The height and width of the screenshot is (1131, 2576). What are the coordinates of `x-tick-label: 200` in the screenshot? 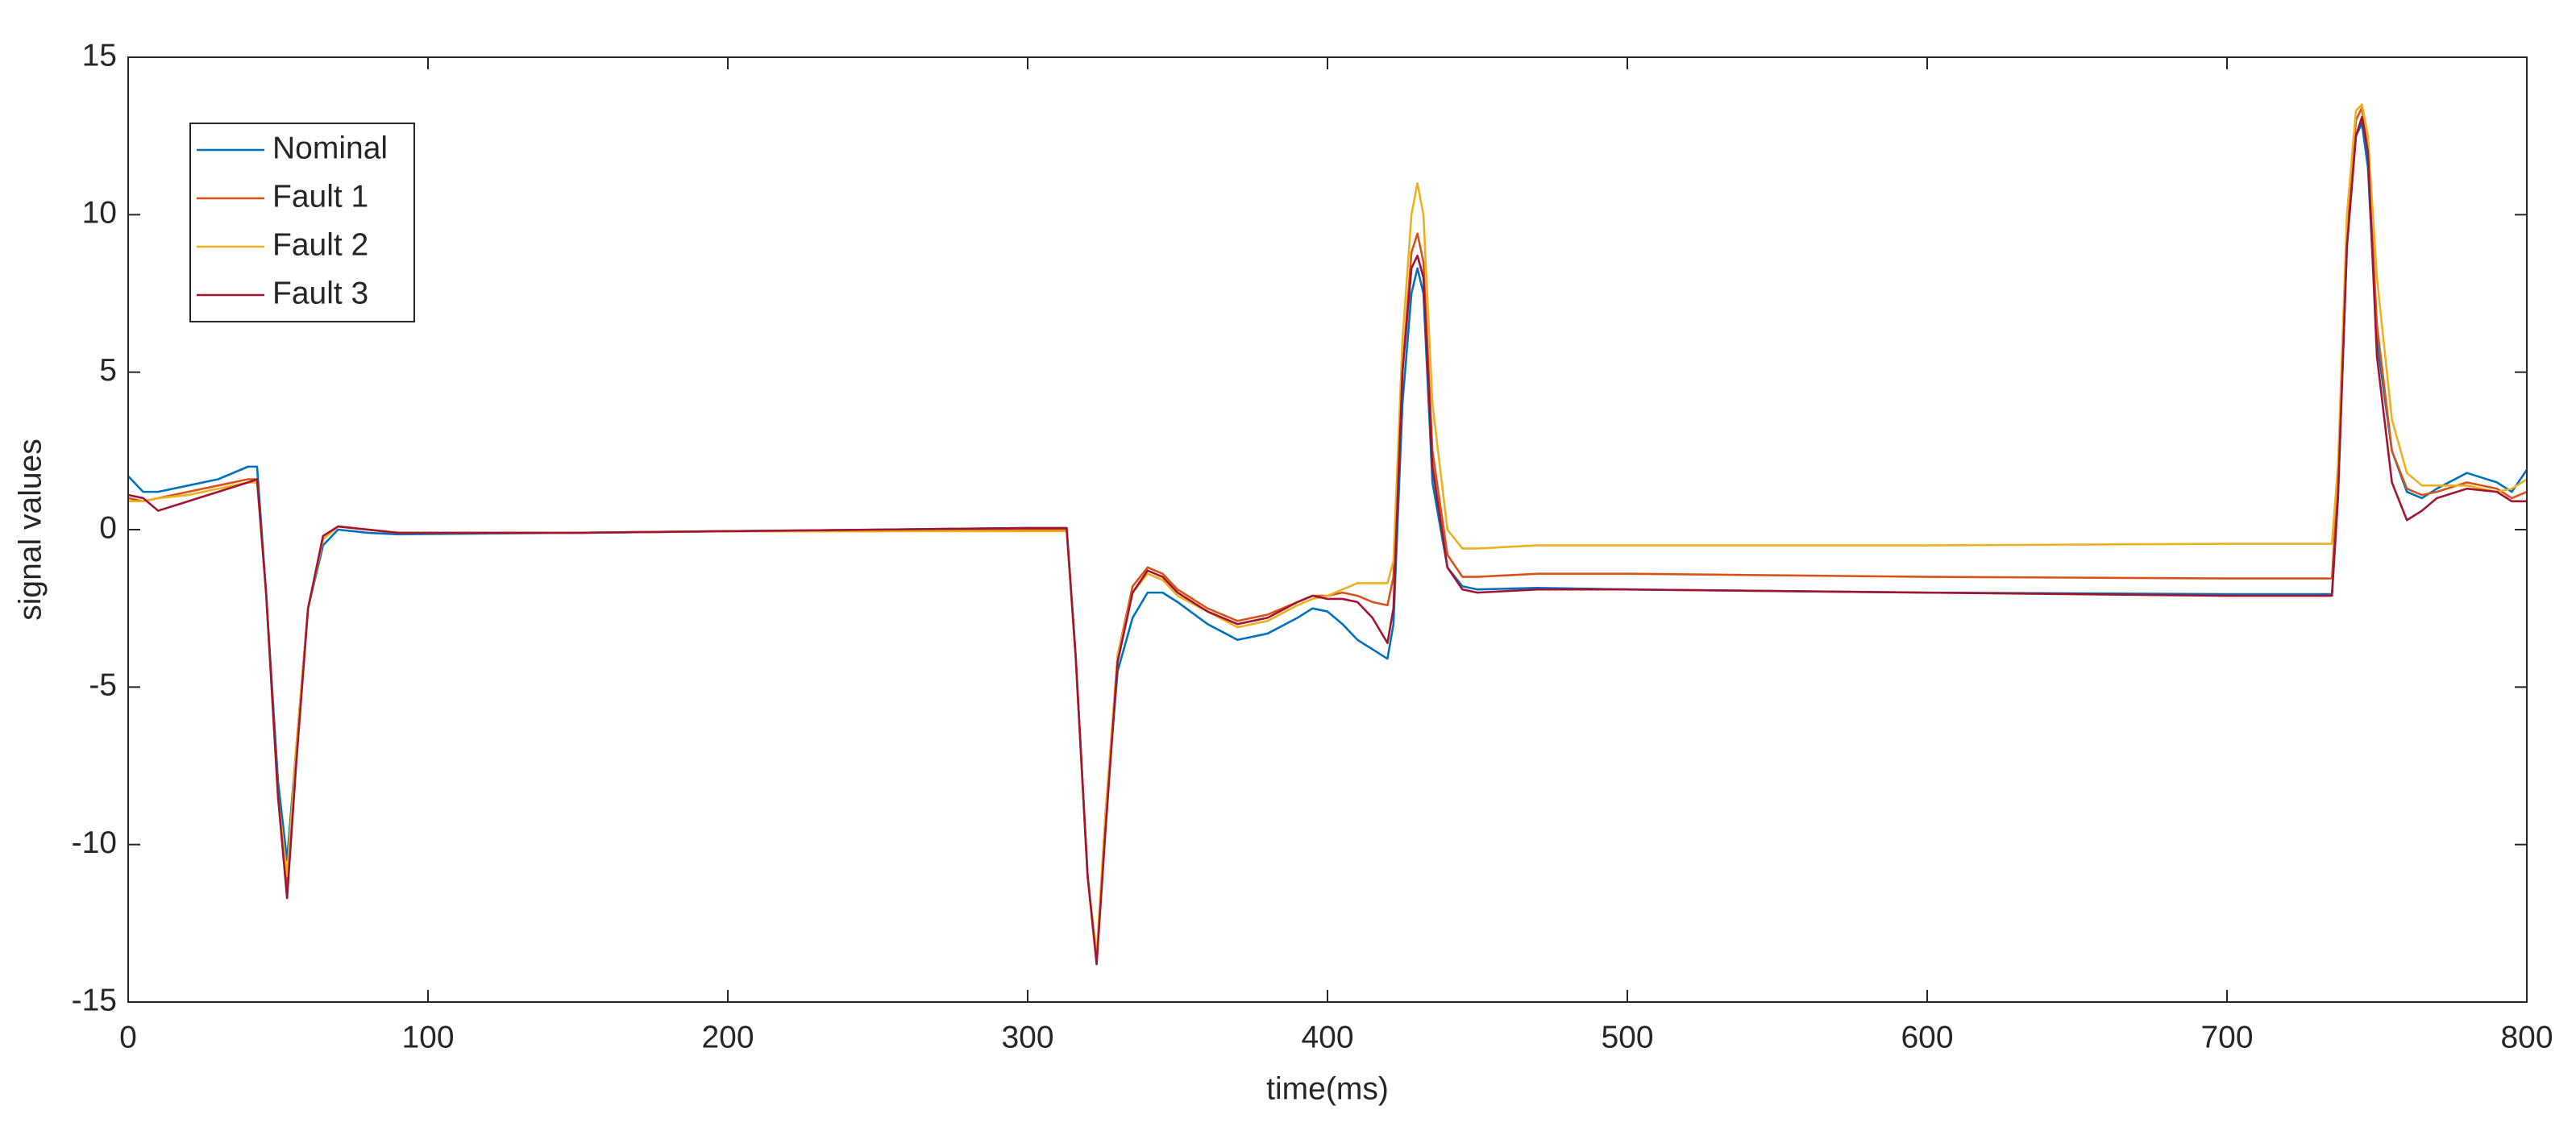 It's located at (727, 1037).